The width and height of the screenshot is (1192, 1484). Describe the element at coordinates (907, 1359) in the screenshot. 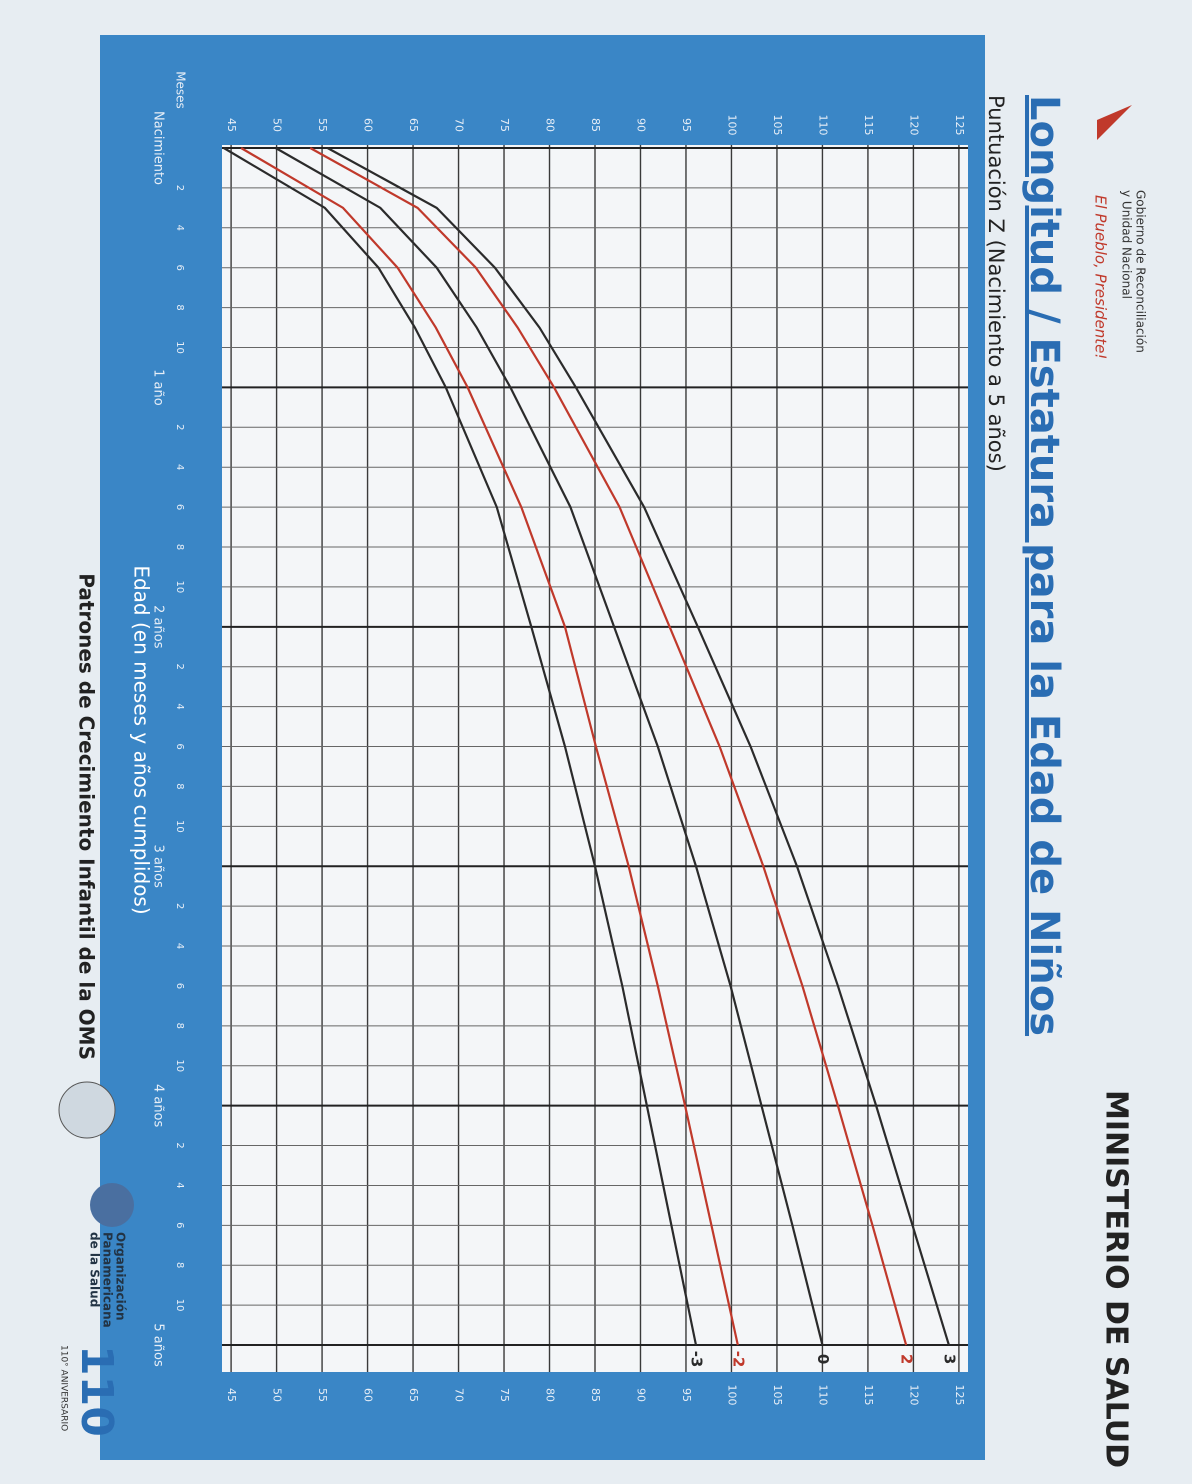

I see `legend-label: 2` at that location.